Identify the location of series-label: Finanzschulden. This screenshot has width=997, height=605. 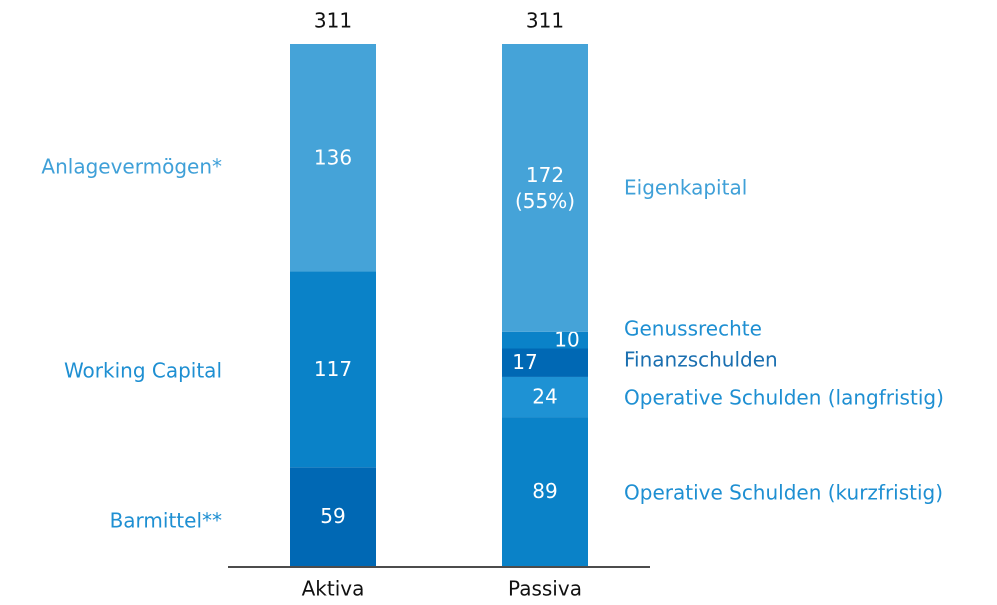
(701, 360).